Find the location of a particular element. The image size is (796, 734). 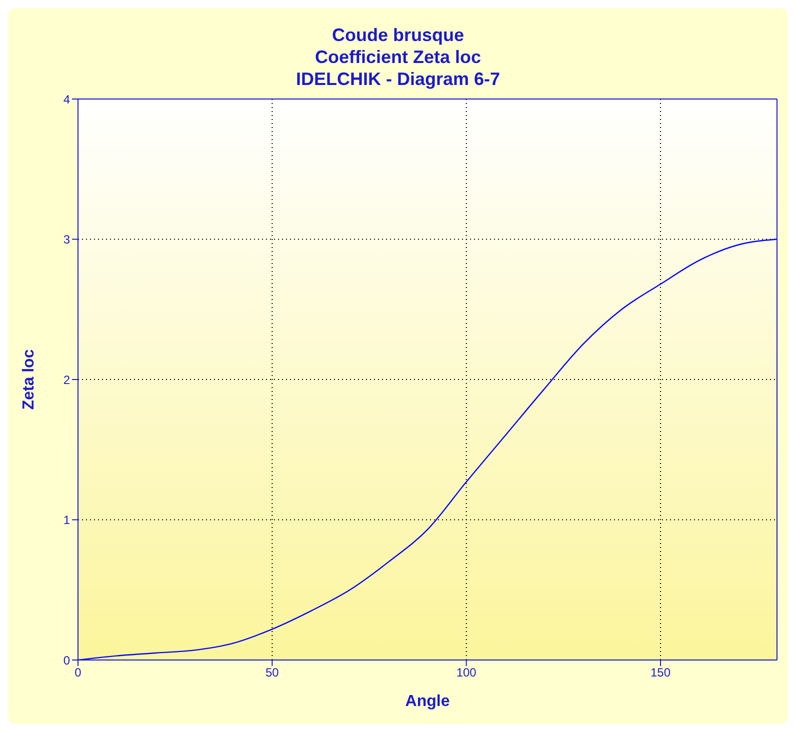

y-tick-label: 3 is located at coordinates (66, 239).